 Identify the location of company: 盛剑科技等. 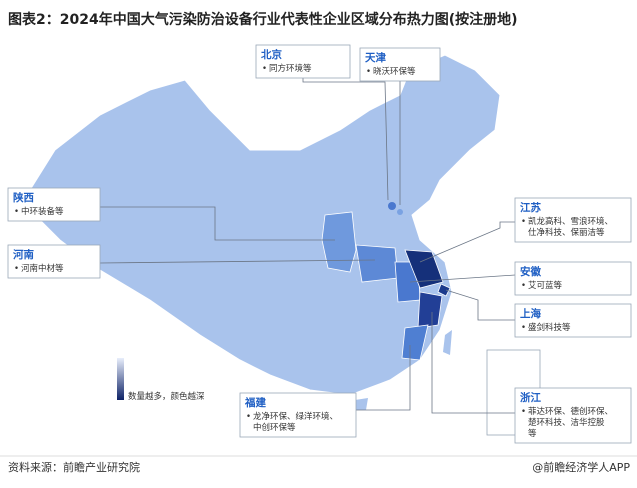
(549, 327).